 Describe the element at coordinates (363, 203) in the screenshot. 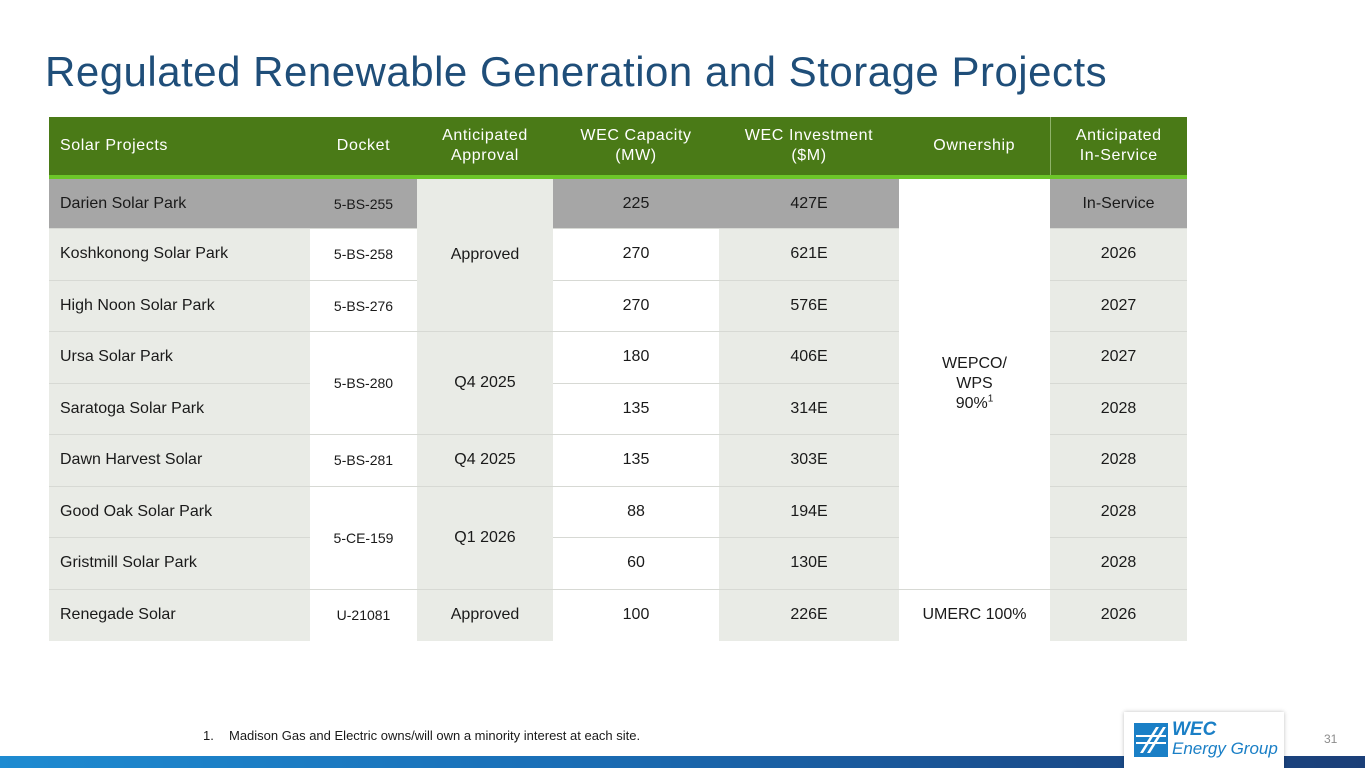

I see `docket-cell: 5-BS-255` at that location.